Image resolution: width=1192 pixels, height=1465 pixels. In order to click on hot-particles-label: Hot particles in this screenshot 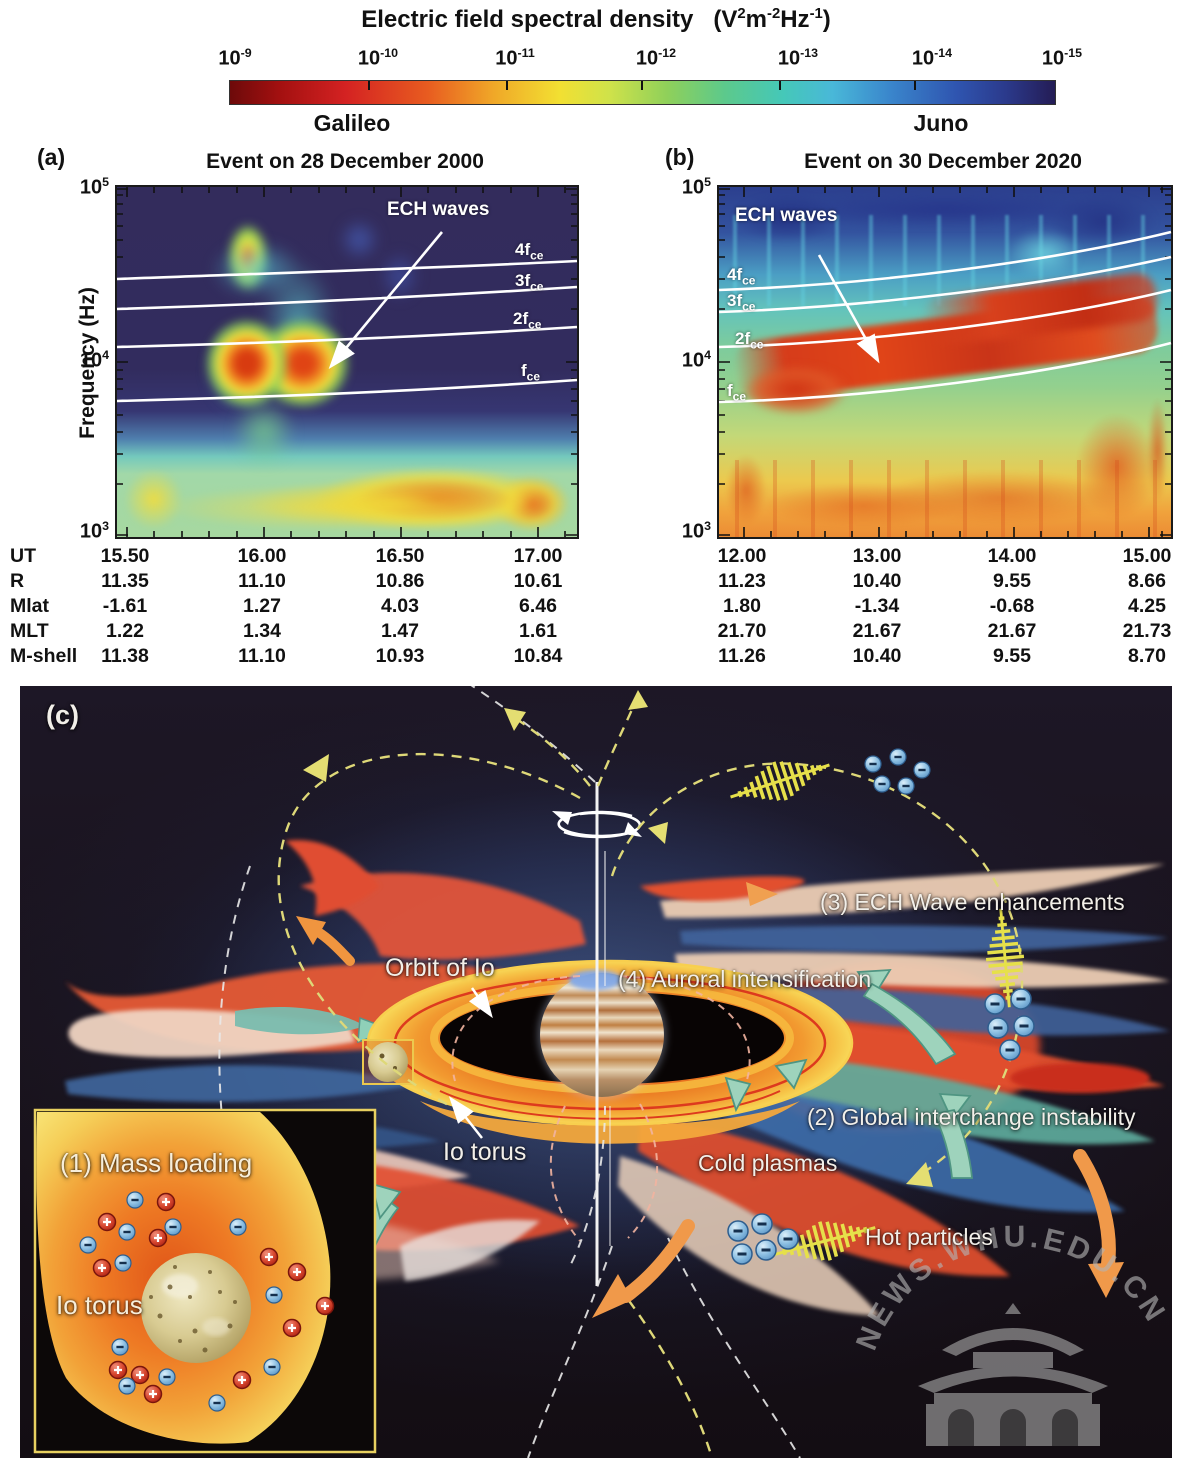, I will do `click(929, 1237)`.